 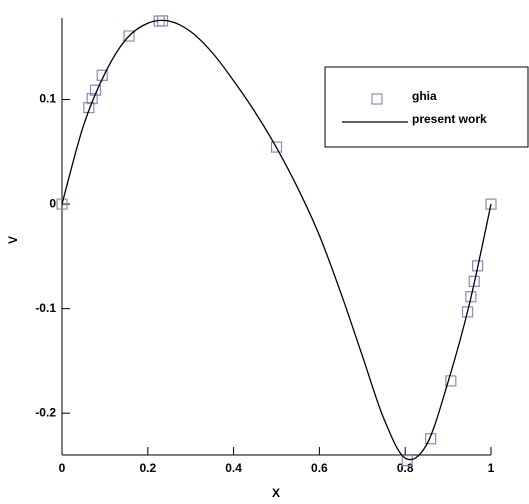 I want to click on x-tick-label: 1, so click(x=491, y=468).